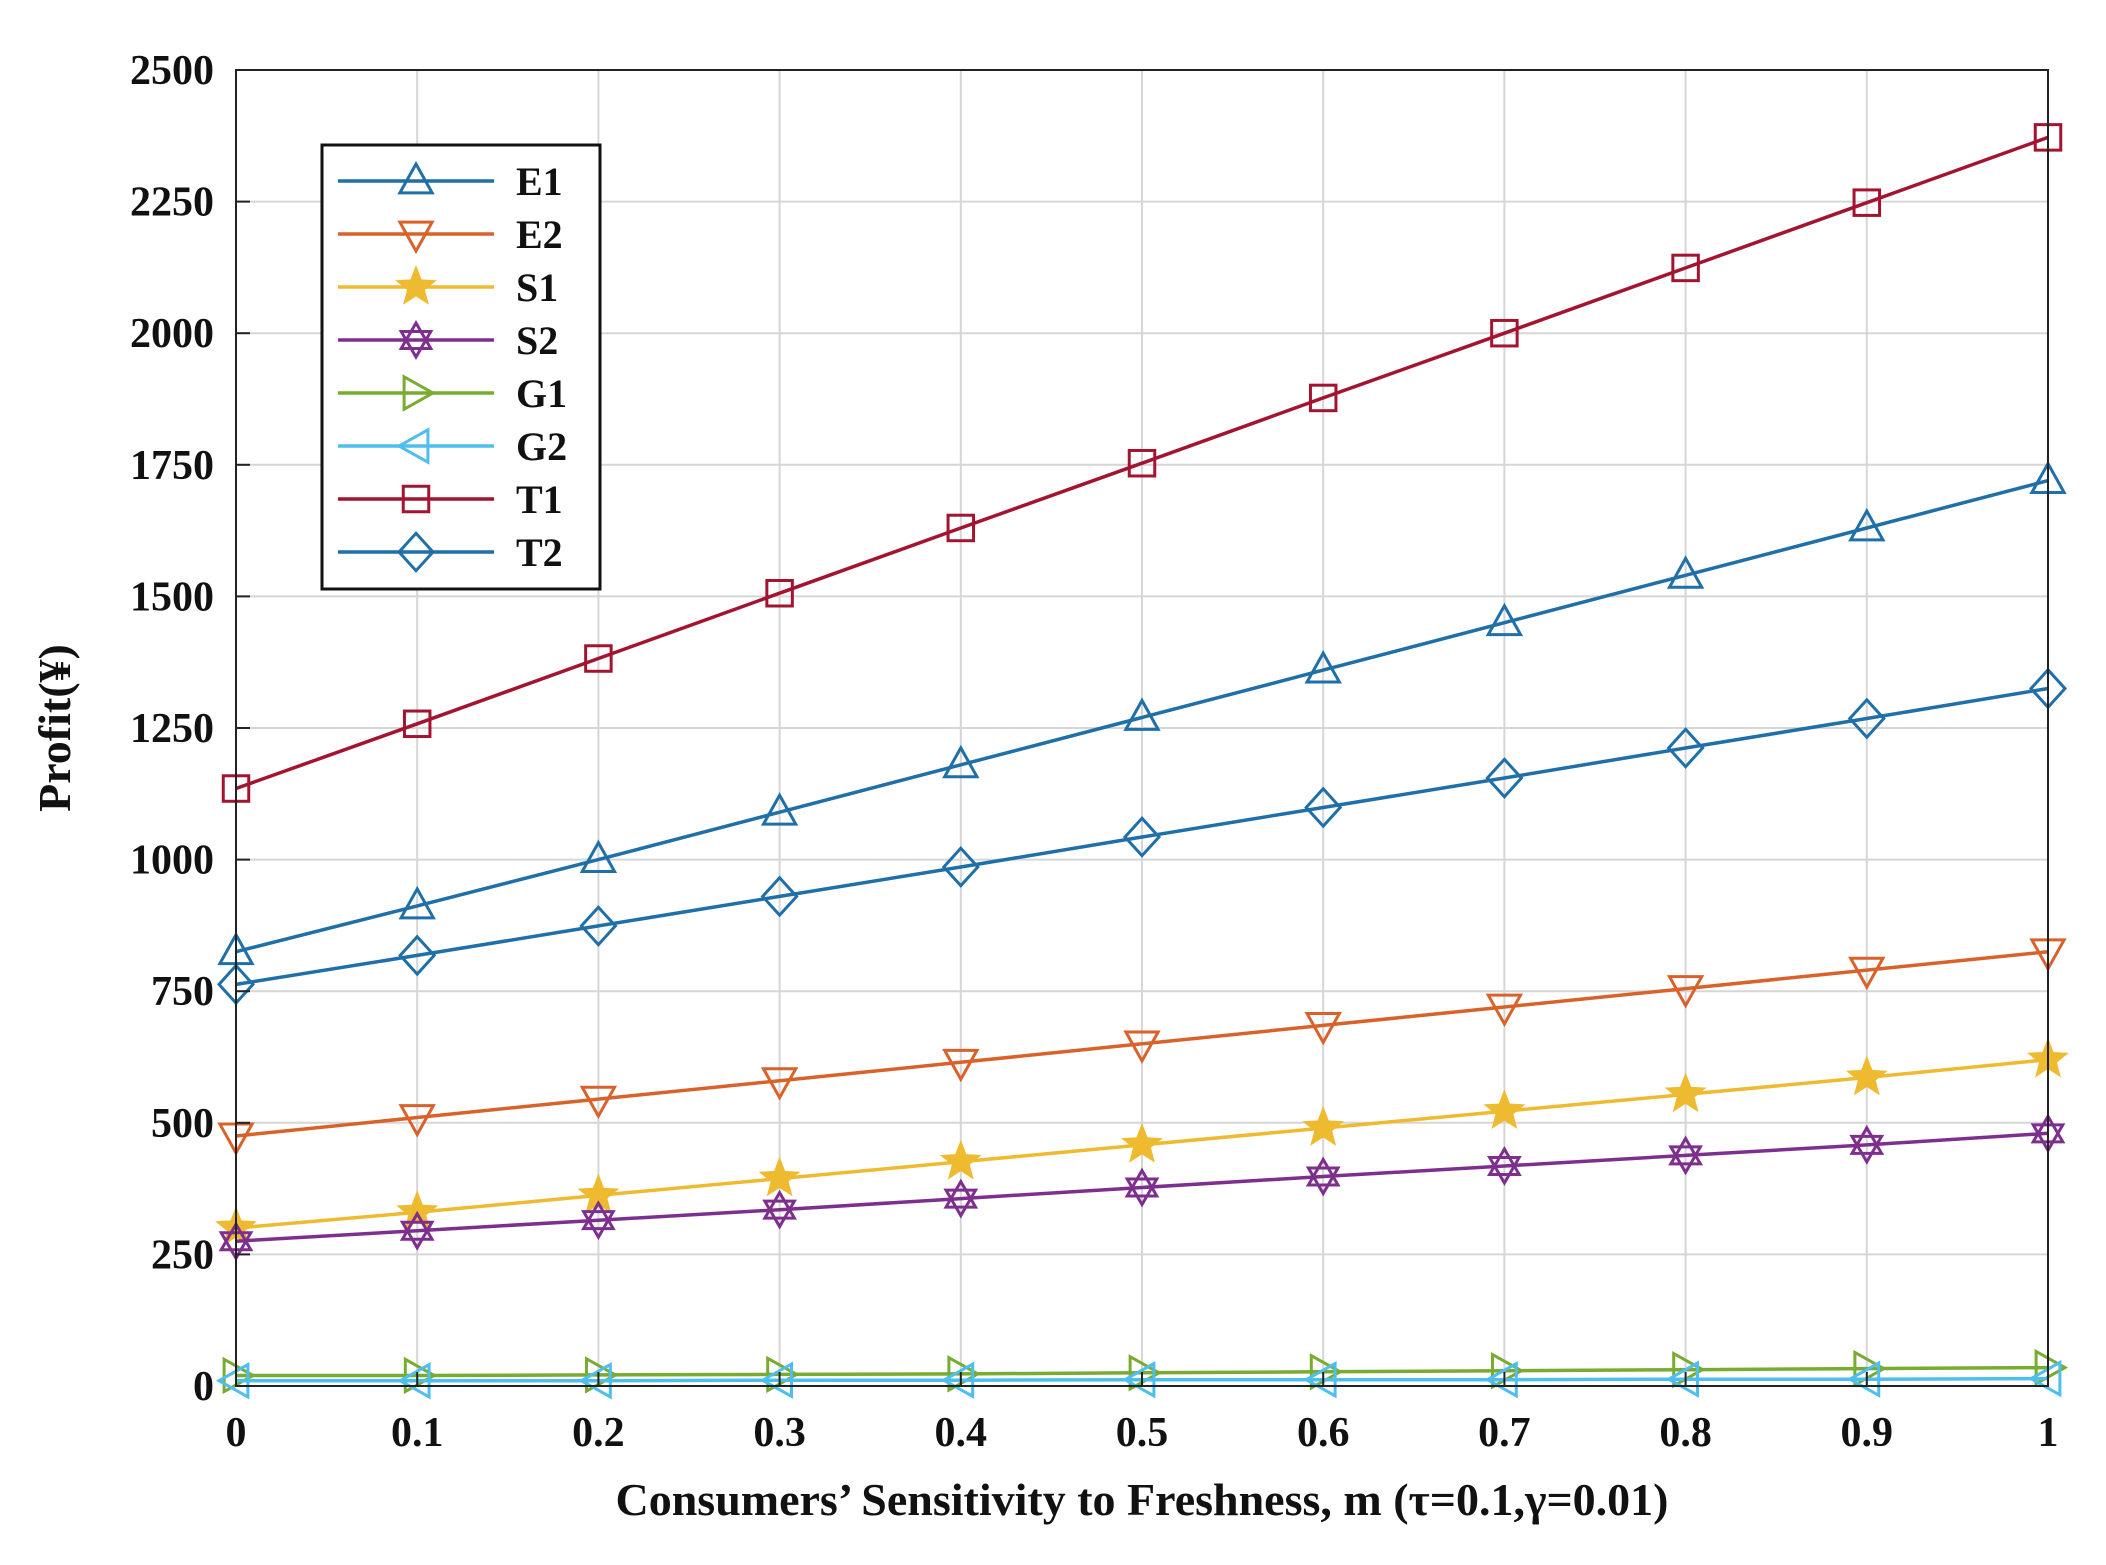 This screenshot has width=2106, height=1565. What do you see at coordinates (448, 340) in the screenshot?
I see `legend-item-S2: S2` at bounding box center [448, 340].